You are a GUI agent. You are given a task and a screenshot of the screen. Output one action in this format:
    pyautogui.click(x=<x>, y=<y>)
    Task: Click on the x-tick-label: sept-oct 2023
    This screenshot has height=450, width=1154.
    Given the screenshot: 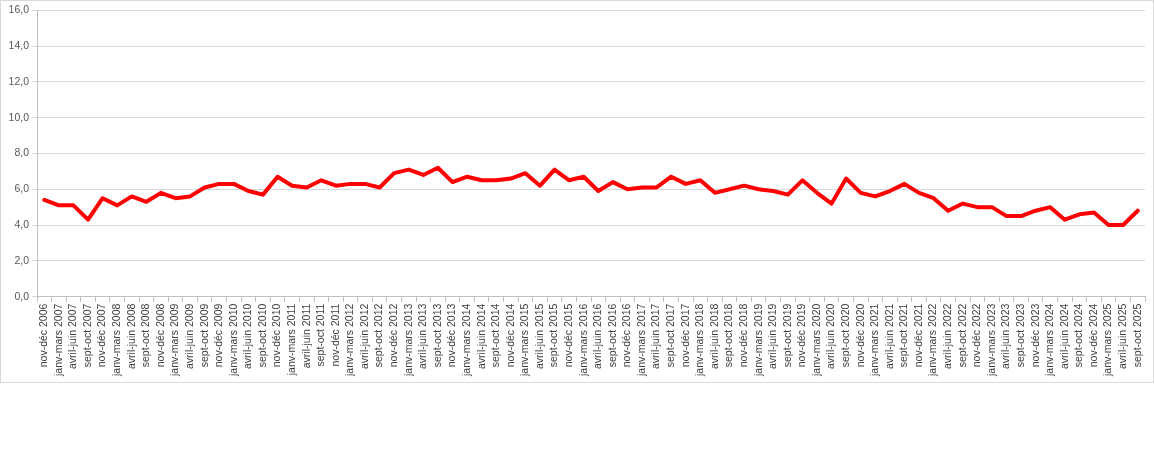 What is the action you would take?
    pyautogui.click(x=1019, y=335)
    